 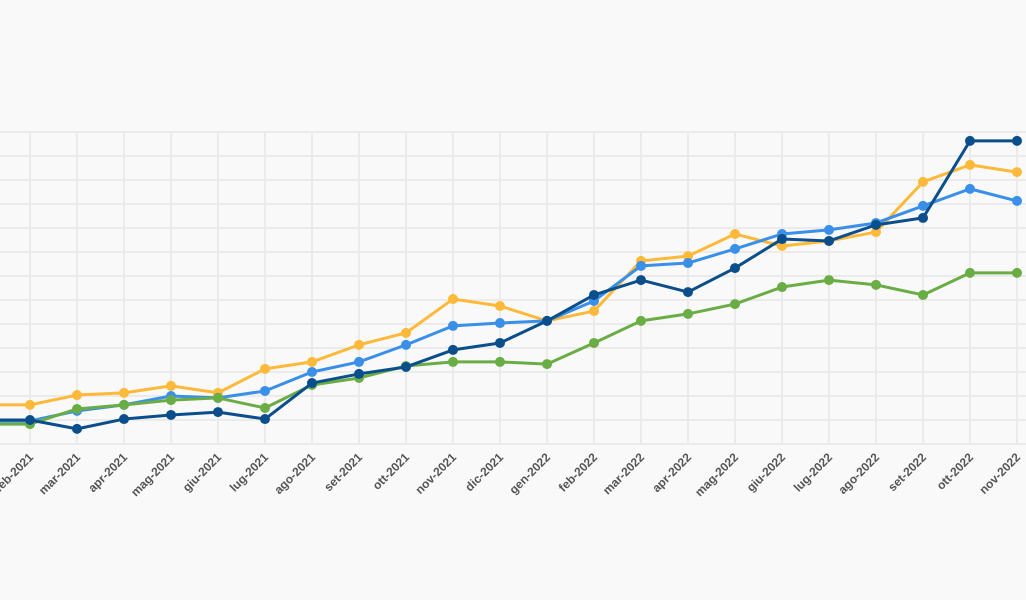 I want to click on x-tick-label: nov-2021, so click(x=435, y=473).